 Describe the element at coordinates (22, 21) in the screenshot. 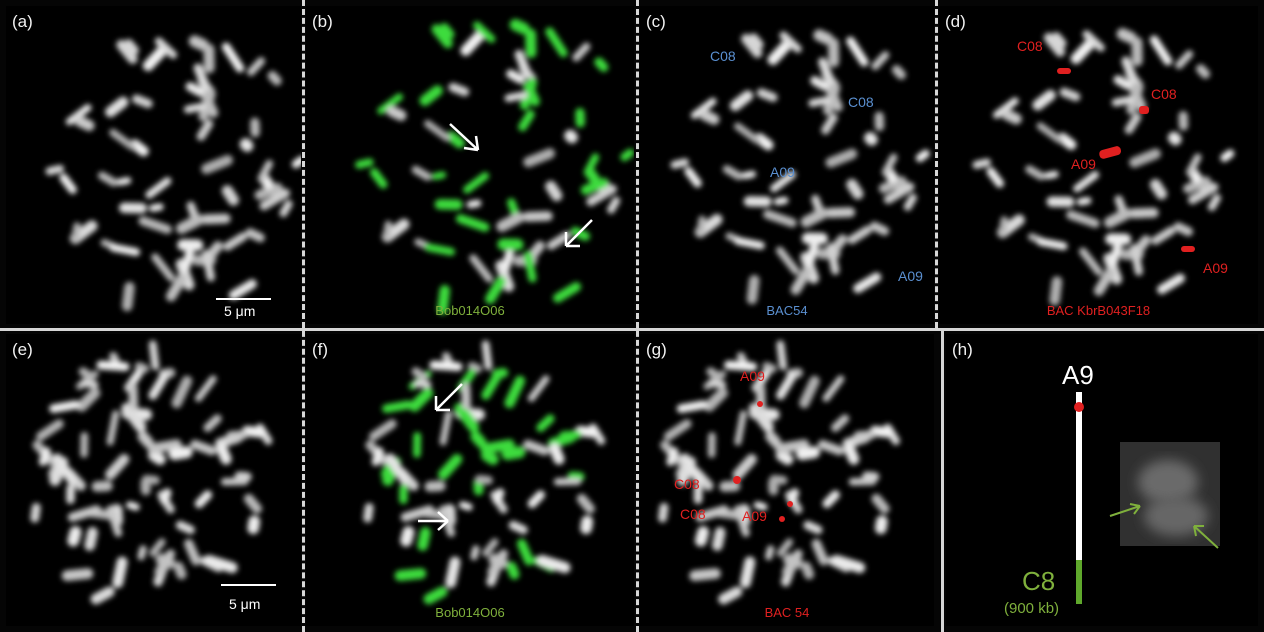

I see `panel-label: (a)` at that location.